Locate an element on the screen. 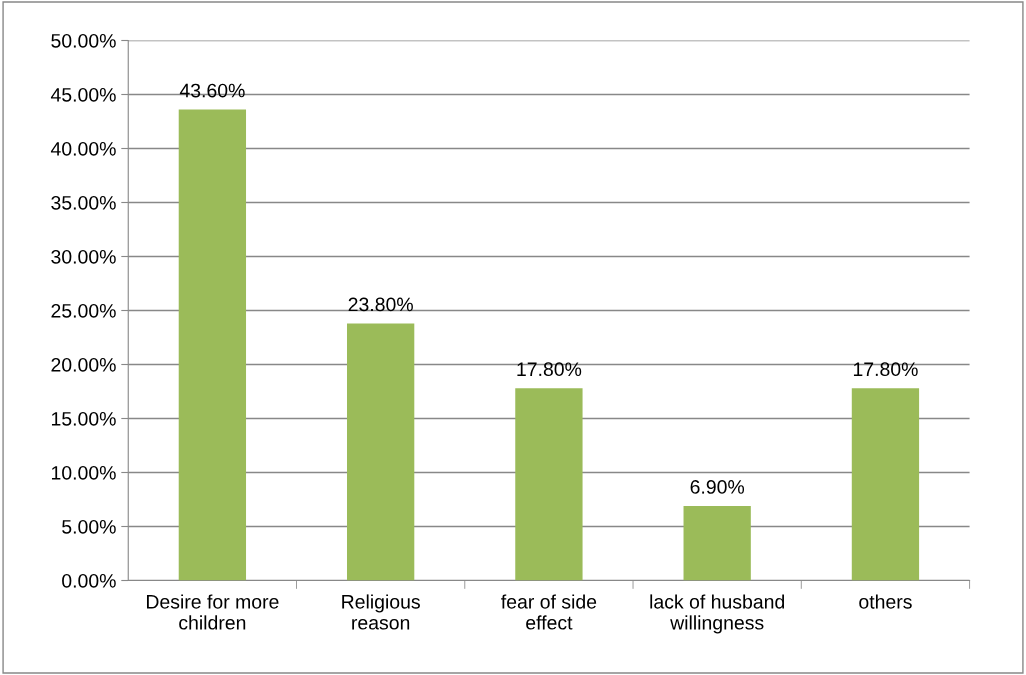 Image resolution: width=1026 pixels, height=675 pixels. y-tick-label: 20.00% is located at coordinates (83, 364).